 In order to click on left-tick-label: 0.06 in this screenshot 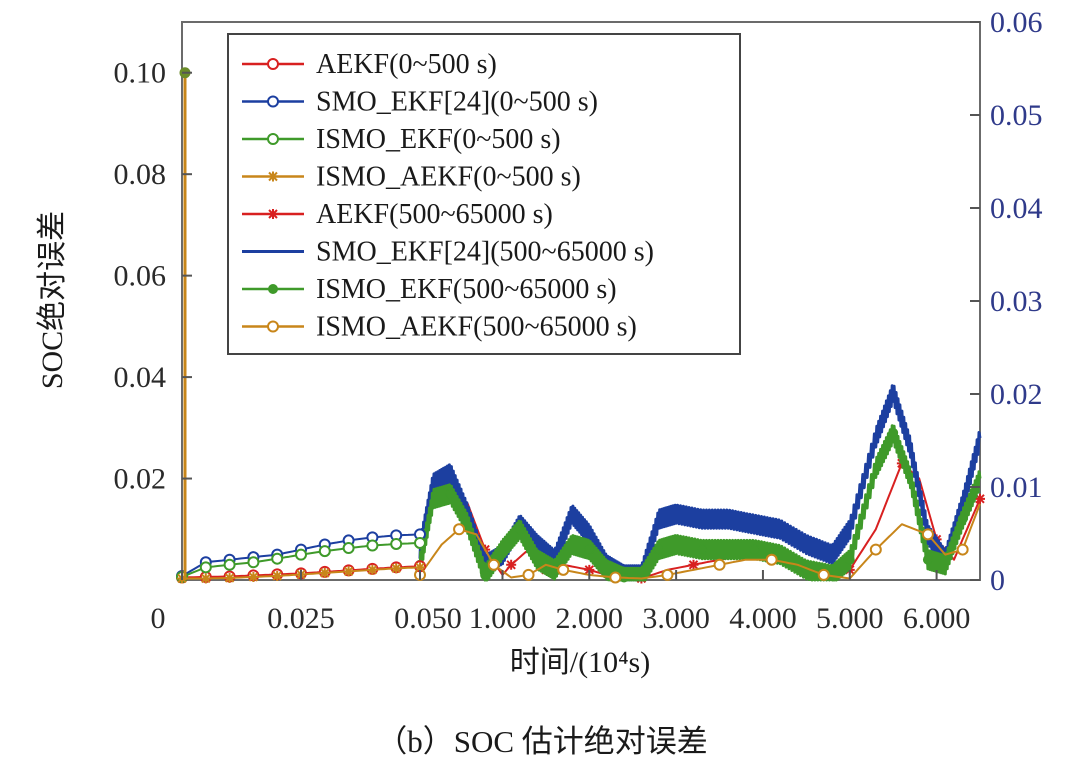, I will do `click(140, 276)`.